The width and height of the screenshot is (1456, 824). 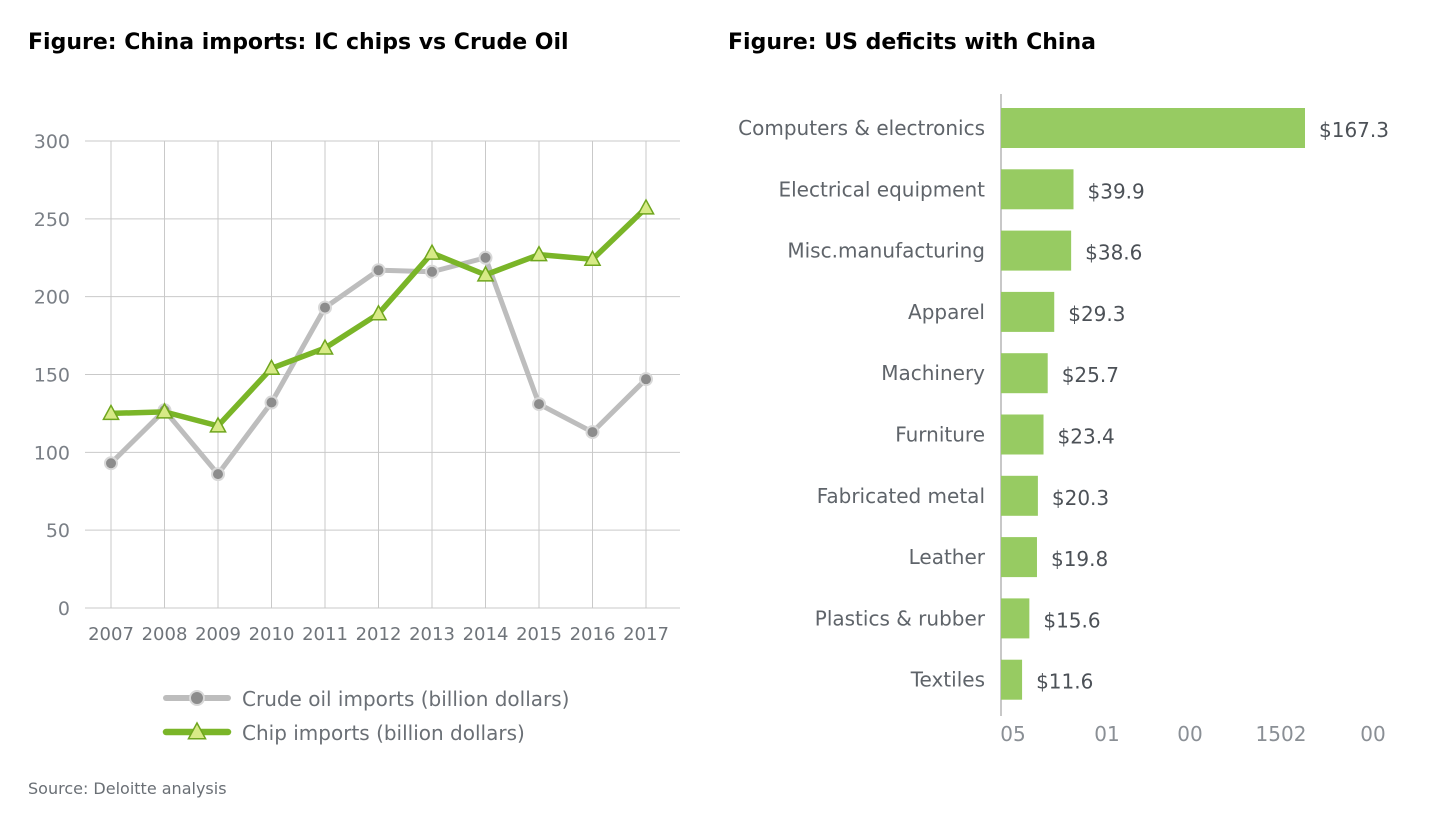 What do you see at coordinates (1113, 253) in the screenshot?
I see `value-label: $38.6` at bounding box center [1113, 253].